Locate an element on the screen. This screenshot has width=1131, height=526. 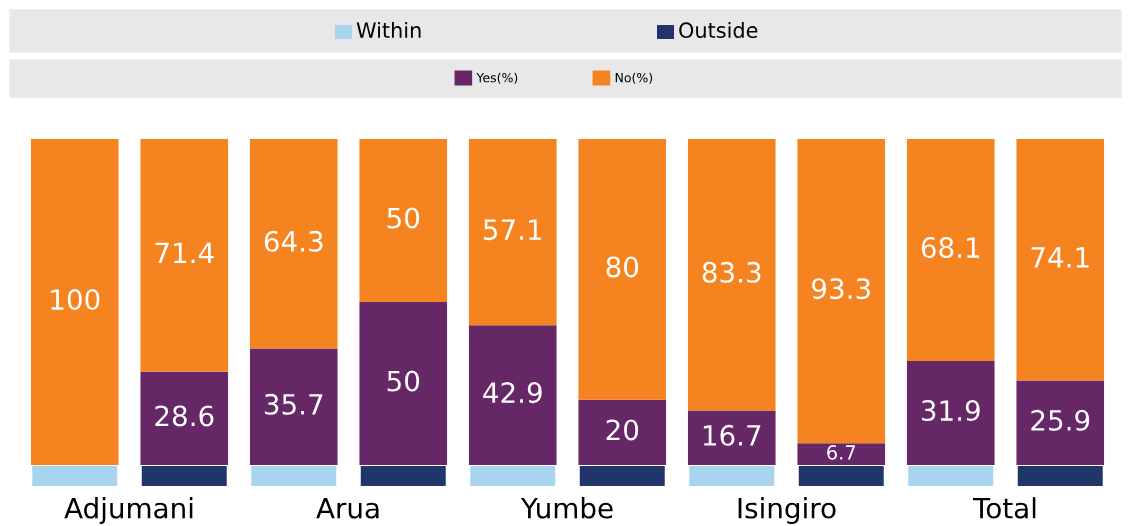
text: Within is located at coordinates (388, 29).